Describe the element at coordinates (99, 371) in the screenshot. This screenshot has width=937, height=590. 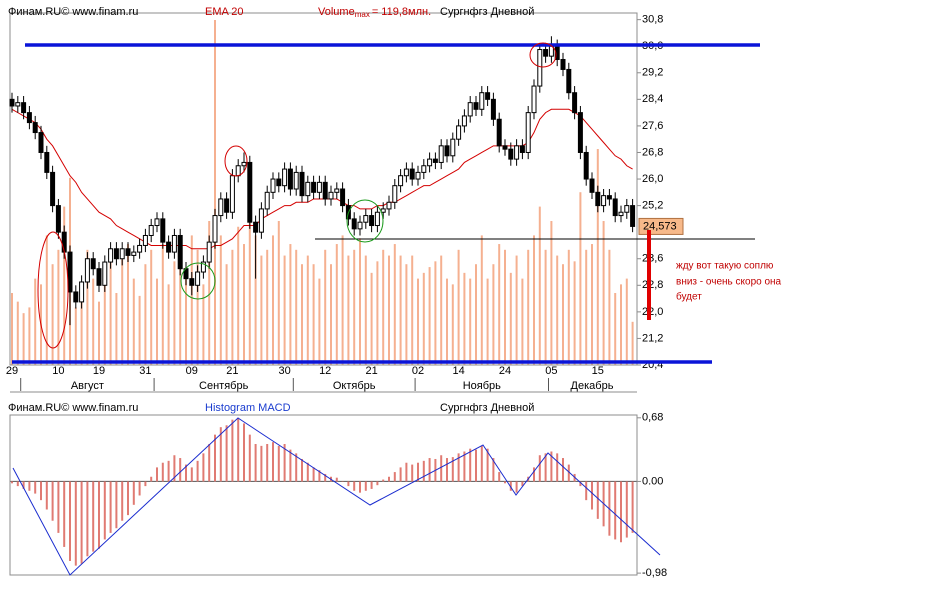
I see `x-tick-label: 19` at that location.